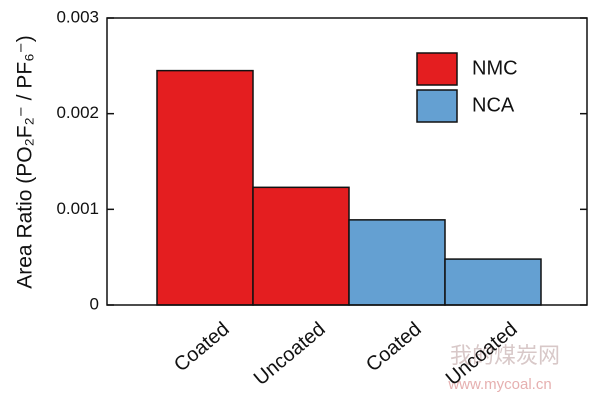 Image resolution: width=600 pixels, height=409 pixels. I want to click on watermark: www.mycoal.cn, so click(499, 384).